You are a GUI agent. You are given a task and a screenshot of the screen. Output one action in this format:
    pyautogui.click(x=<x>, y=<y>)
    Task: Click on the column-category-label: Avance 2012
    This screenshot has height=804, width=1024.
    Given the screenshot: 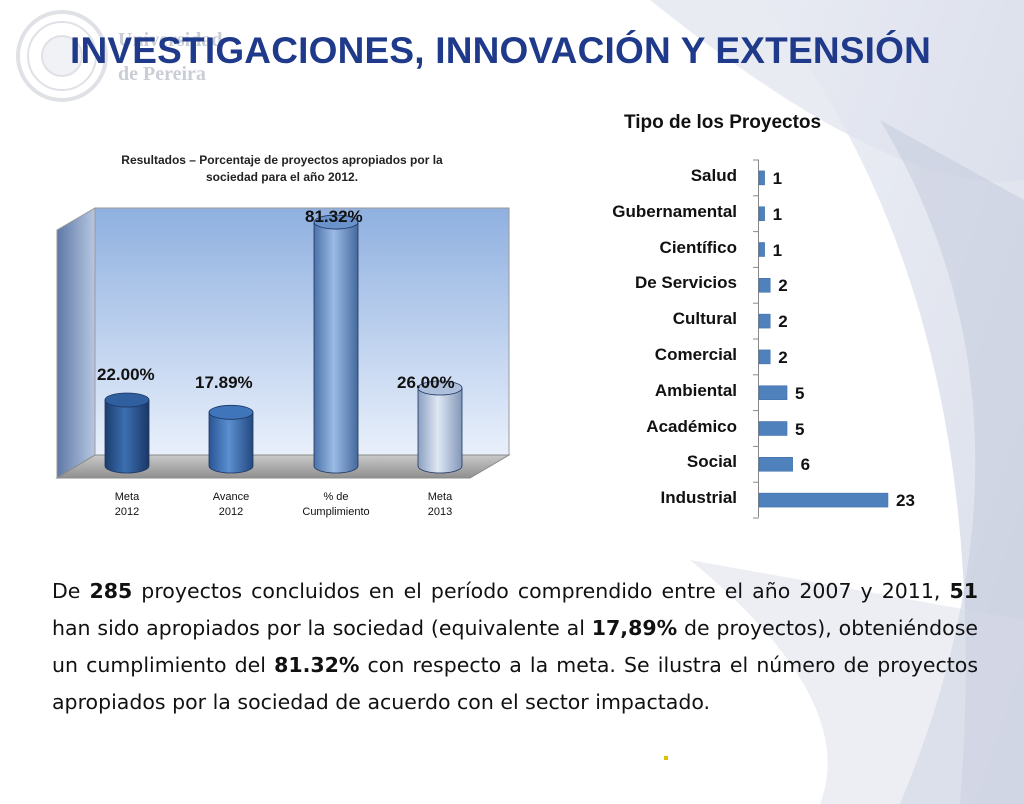 What is the action you would take?
    pyautogui.click(x=231, y=504)
    